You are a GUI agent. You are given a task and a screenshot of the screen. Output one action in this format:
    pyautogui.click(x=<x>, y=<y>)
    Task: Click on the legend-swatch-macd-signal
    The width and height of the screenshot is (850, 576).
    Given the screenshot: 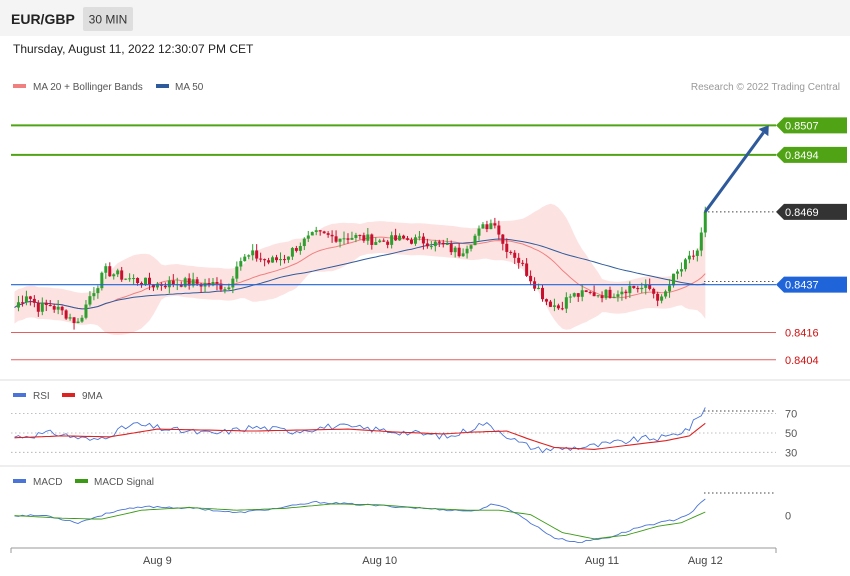 What is the action you would take?
    pyautogui.click(x=81, y=481)
    